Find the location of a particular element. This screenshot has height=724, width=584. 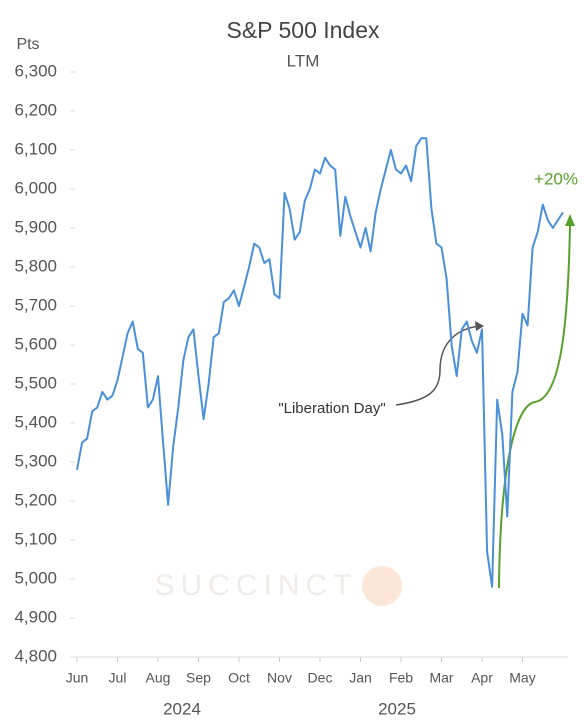

annotation: "Liberation Day" is located at coordinates (331, 408).